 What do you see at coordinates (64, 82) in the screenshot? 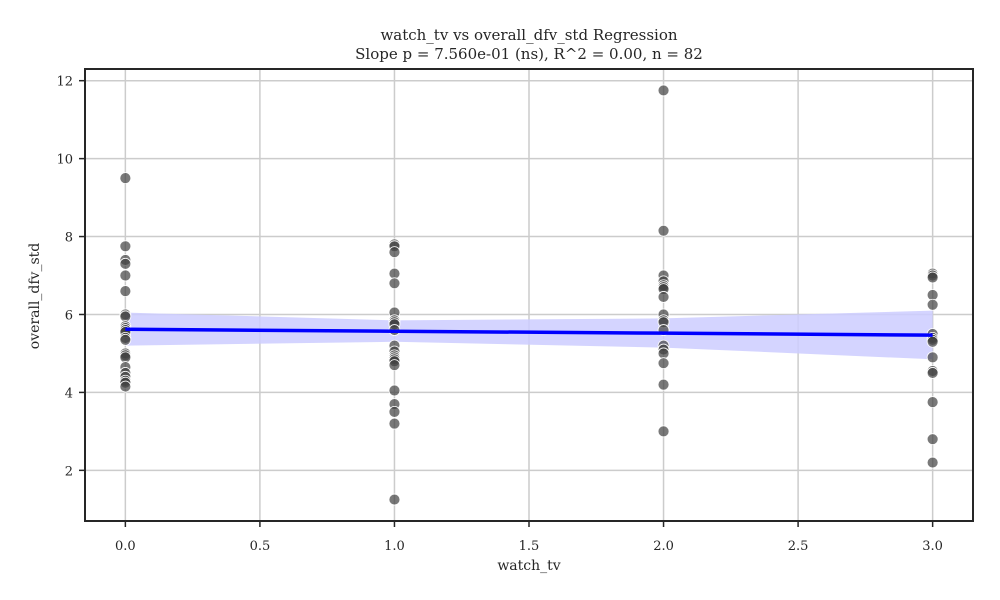
I see `y-tick-label: 12` at bounding box center [64, 82].